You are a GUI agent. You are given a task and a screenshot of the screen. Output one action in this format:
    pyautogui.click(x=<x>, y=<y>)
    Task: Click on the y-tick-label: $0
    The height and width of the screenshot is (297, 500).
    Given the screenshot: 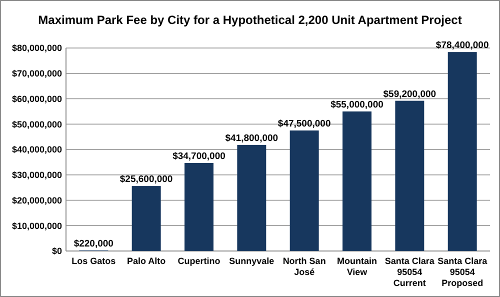 What is the action you would take?
    pyautogui.click(x=57, y=251)
    